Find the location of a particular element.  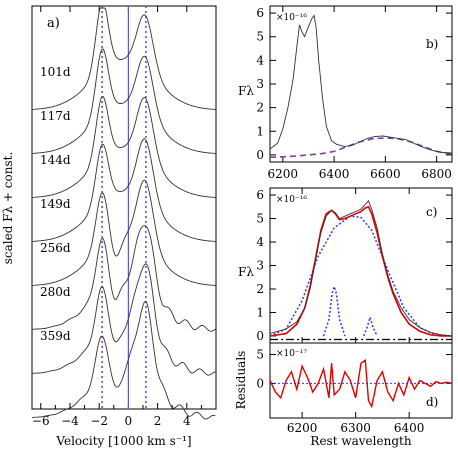

panel-c-curves is located at coordinates (361, 270).